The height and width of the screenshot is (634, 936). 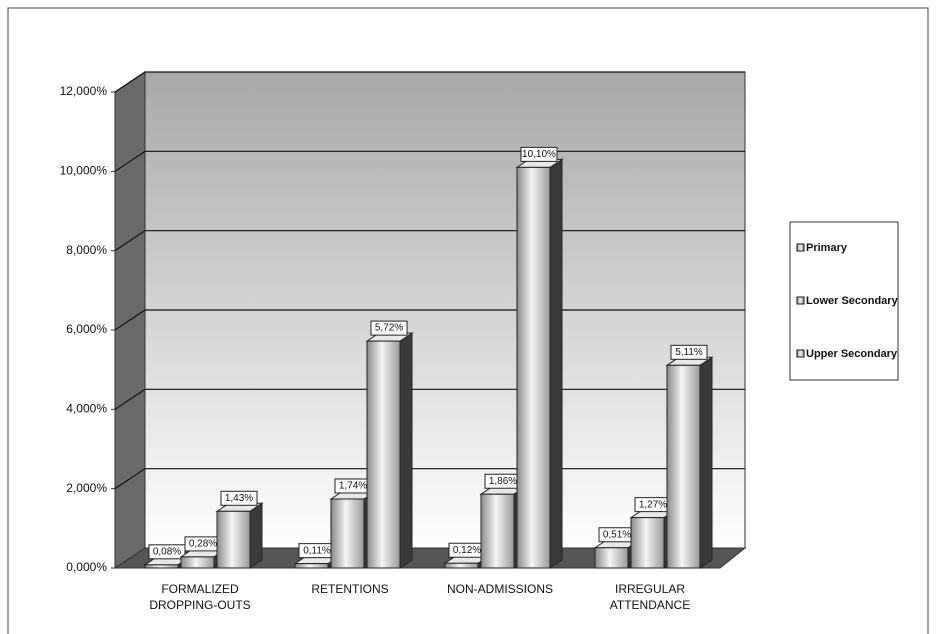 I want to click on value-label: 0,28%, so click(x=203, y=544).